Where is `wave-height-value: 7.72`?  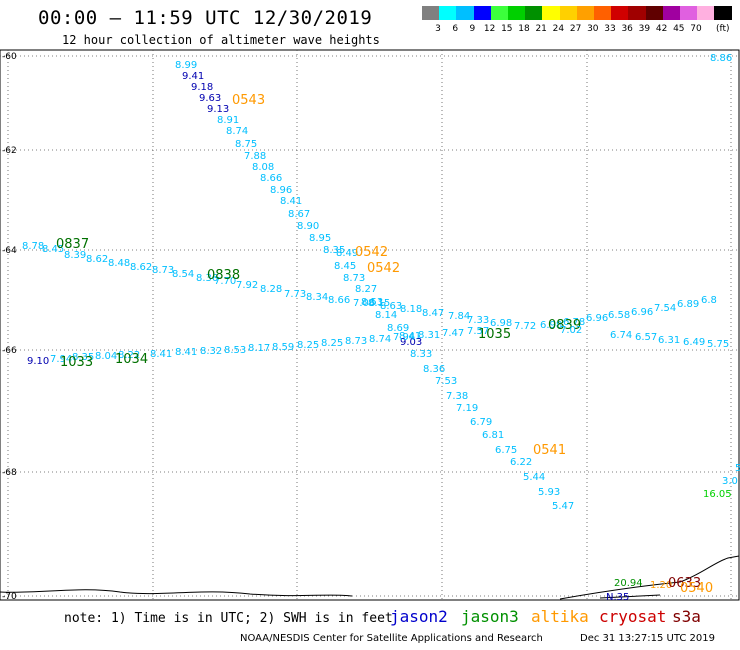 wave-height-value: 7.72 is located at coordinates (525, 326).